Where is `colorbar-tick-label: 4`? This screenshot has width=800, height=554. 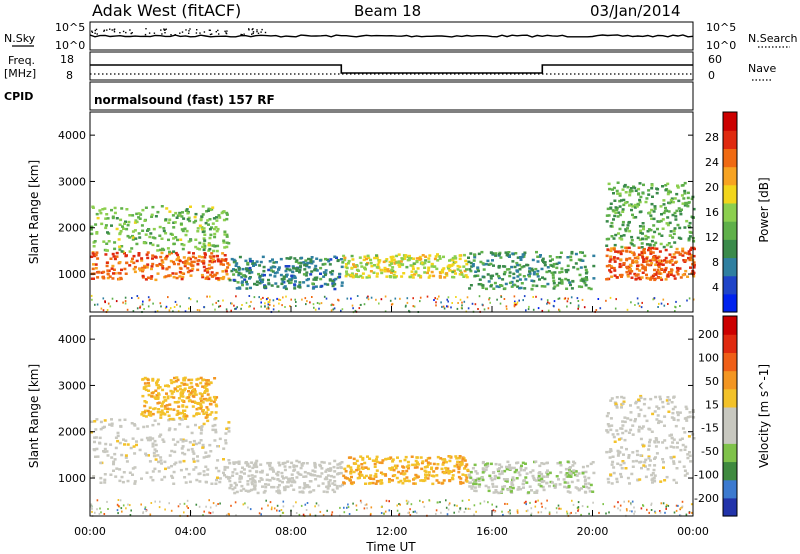 colorbar-tick-label: 4 is located at coordinates (715, 287).